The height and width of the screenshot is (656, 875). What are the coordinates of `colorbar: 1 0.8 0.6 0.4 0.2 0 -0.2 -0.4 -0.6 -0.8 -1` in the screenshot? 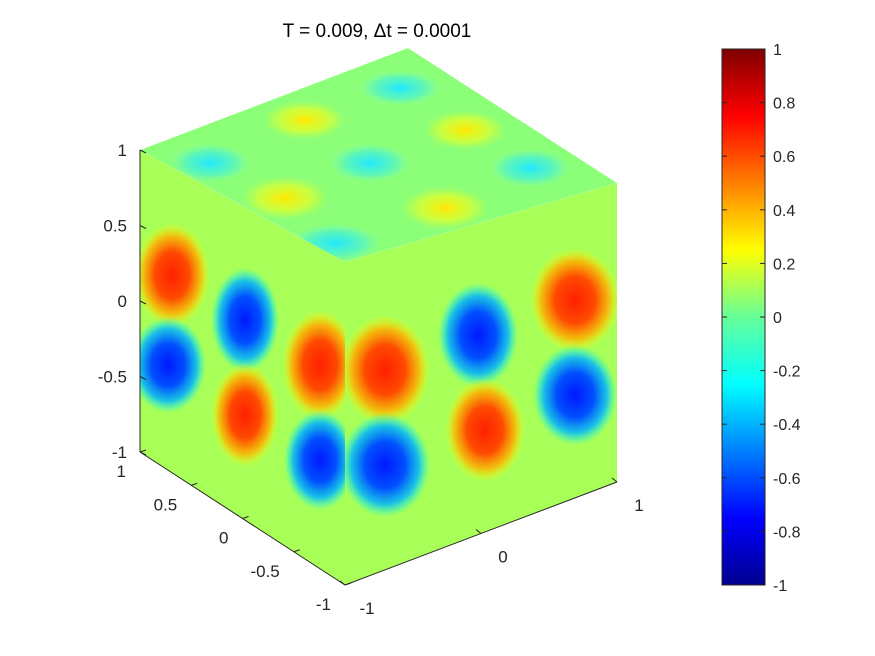 It's located at (761, 318).